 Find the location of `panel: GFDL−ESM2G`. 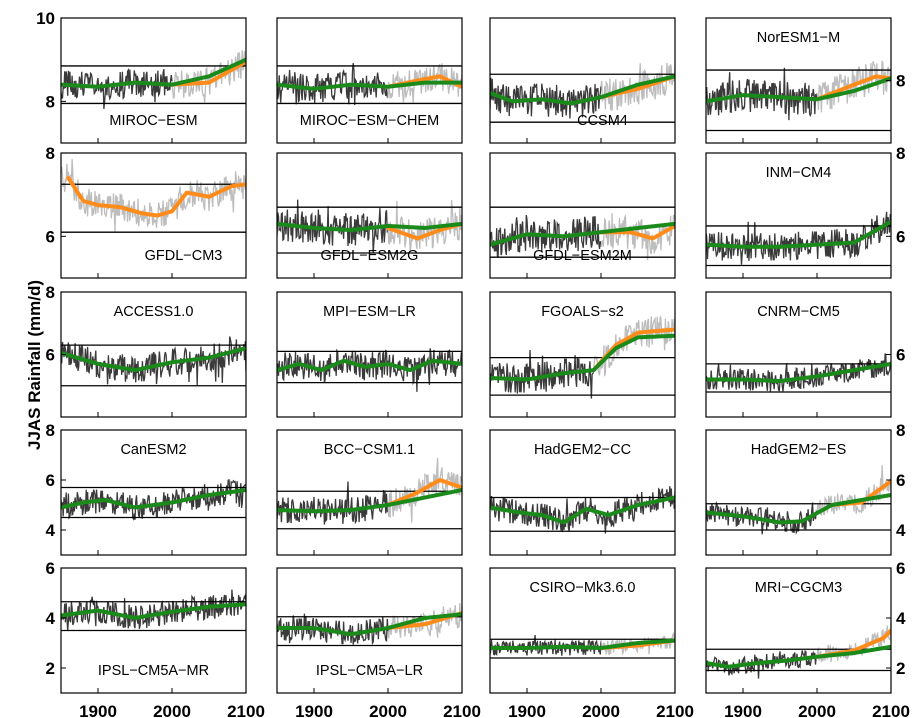

panel: GFDL−ESM2G is located at coordinates (369, 215).